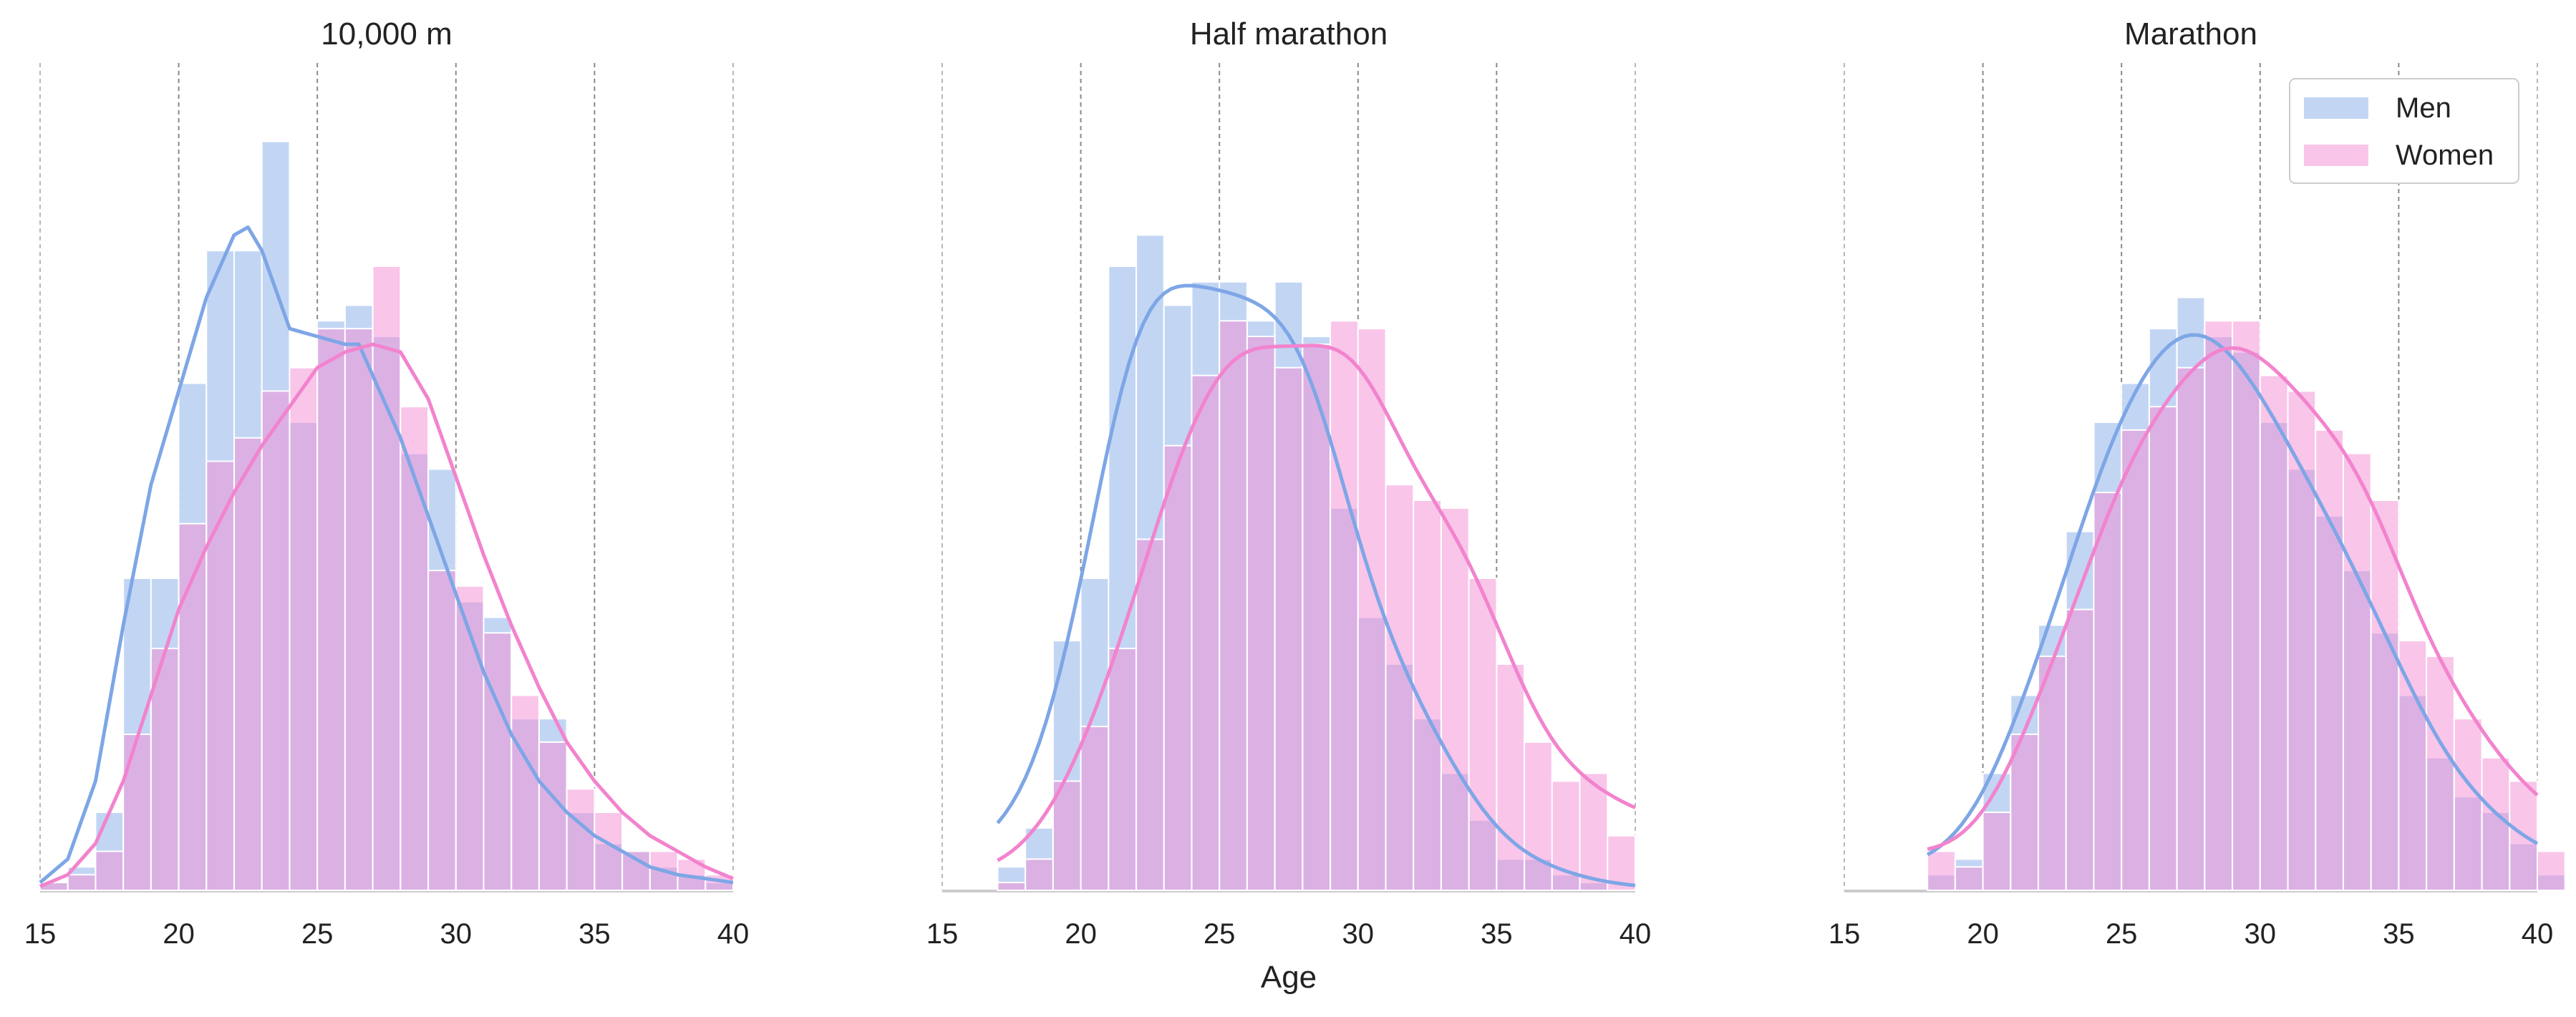  I want to click on panel-title: Half marathon, so click(1289, 34).